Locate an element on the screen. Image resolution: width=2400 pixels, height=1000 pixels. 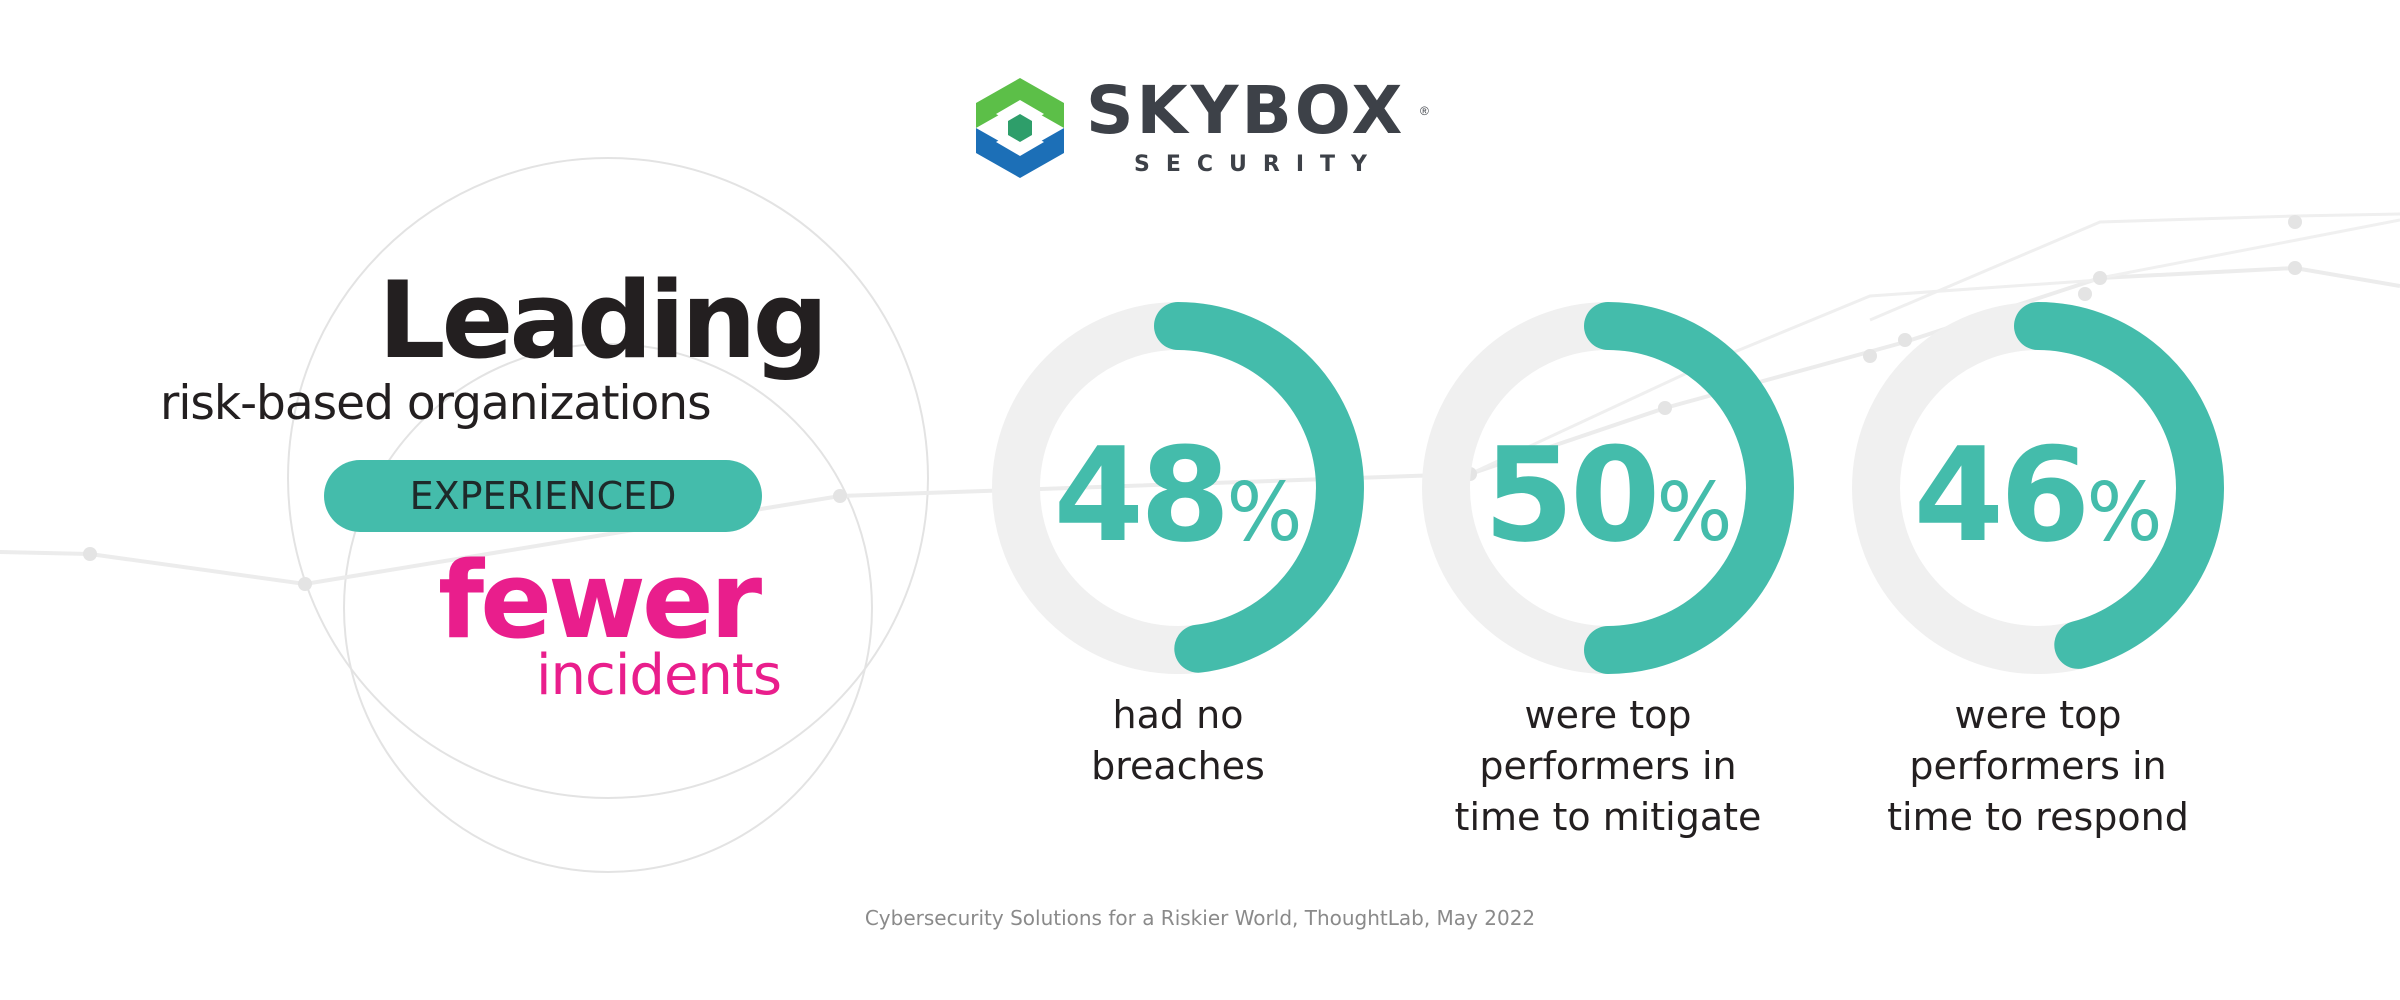
stat-caption: had no breaches is located at coordinates (1178, 741).